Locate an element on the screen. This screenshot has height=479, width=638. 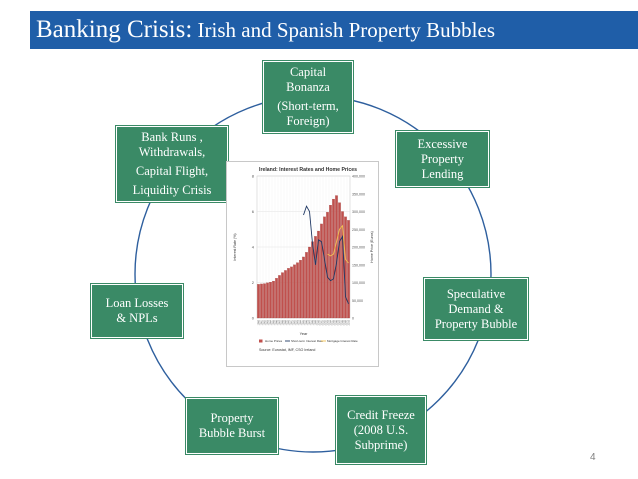
y-right-tick-label: 250,000 is located at coordinates (358, 230).